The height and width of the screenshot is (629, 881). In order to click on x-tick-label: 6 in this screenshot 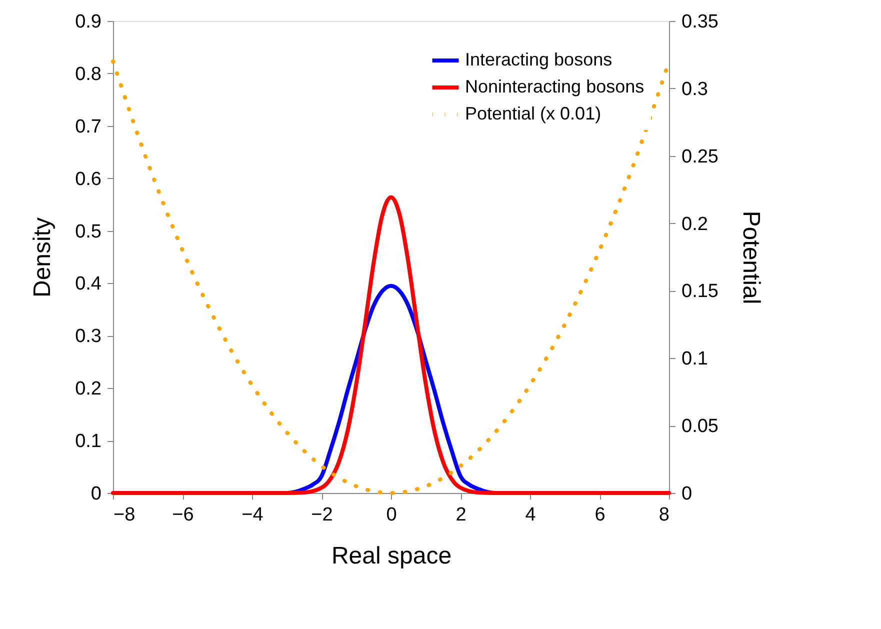, I will do `click(600, 515)`.